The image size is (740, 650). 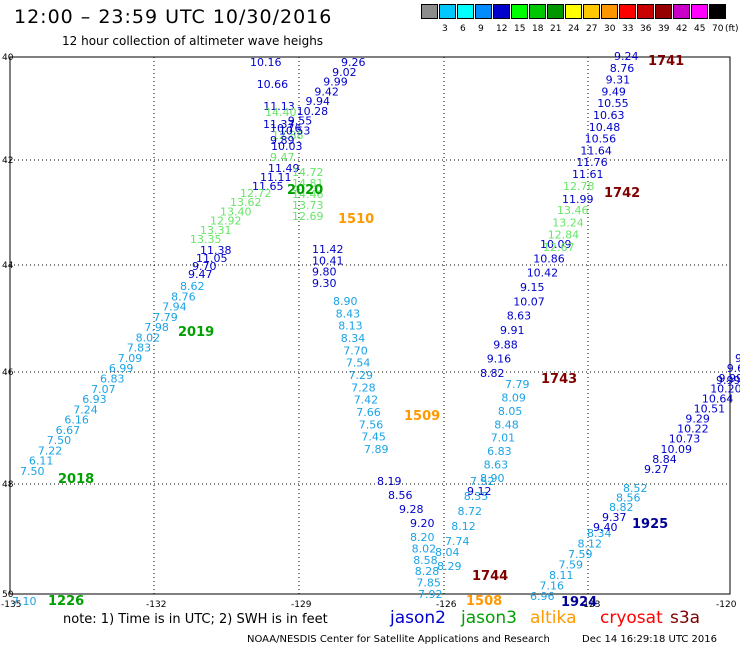 I want to click on swh-value: 12.92, so click(x=226, y=221).